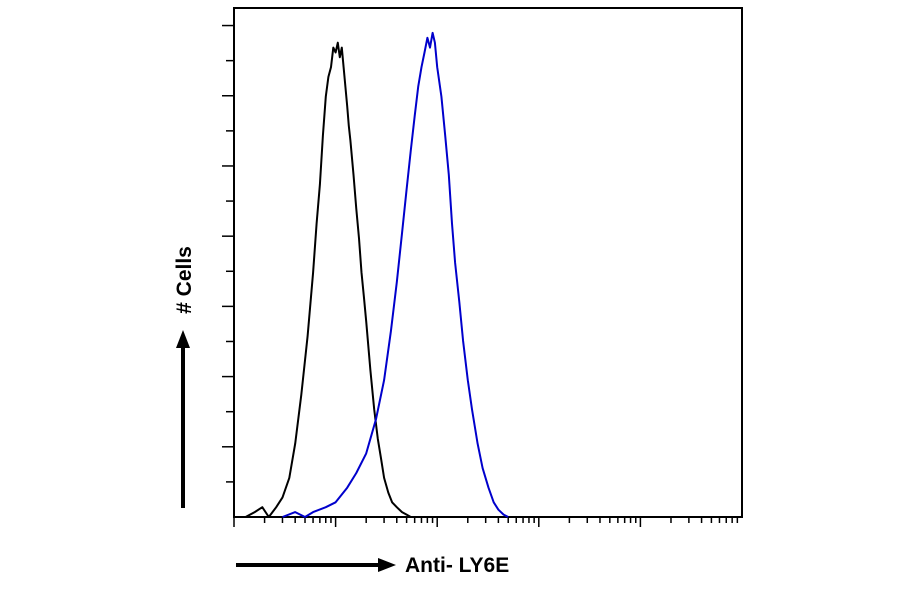 The image size is (900, 594). What do you see at coordinates (457, 565) in the screenshot?
I see `x-axis-label: Anti- LY6E` at bounding box center [457, 565].